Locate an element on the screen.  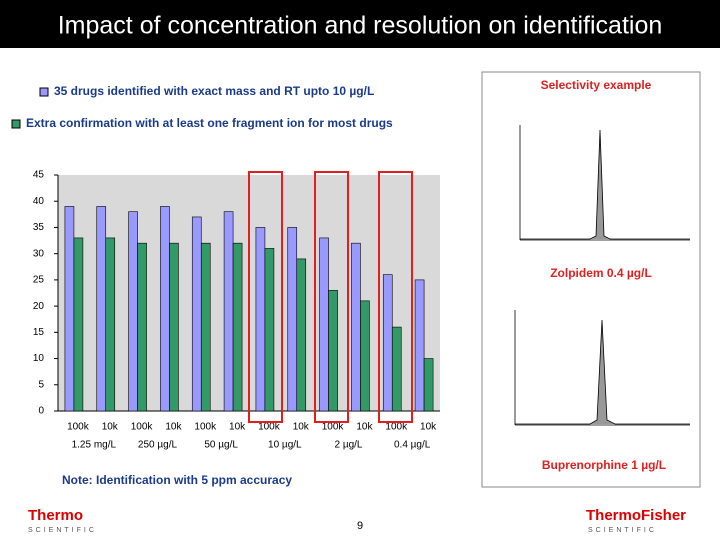
x-group-label: 1.25 mg/L is located at coordinates (94, 445).